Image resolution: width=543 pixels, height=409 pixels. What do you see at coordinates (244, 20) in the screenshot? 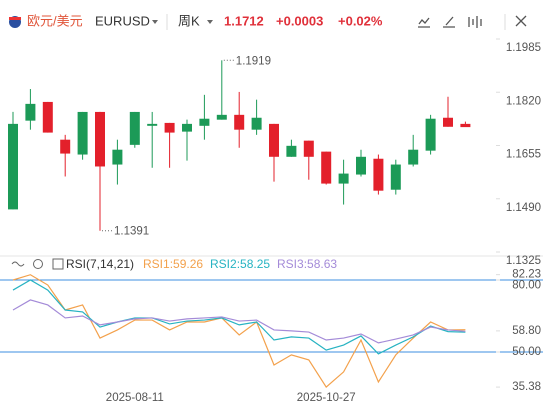
I see `price: 1.1712` at bounding box center [244, 20].